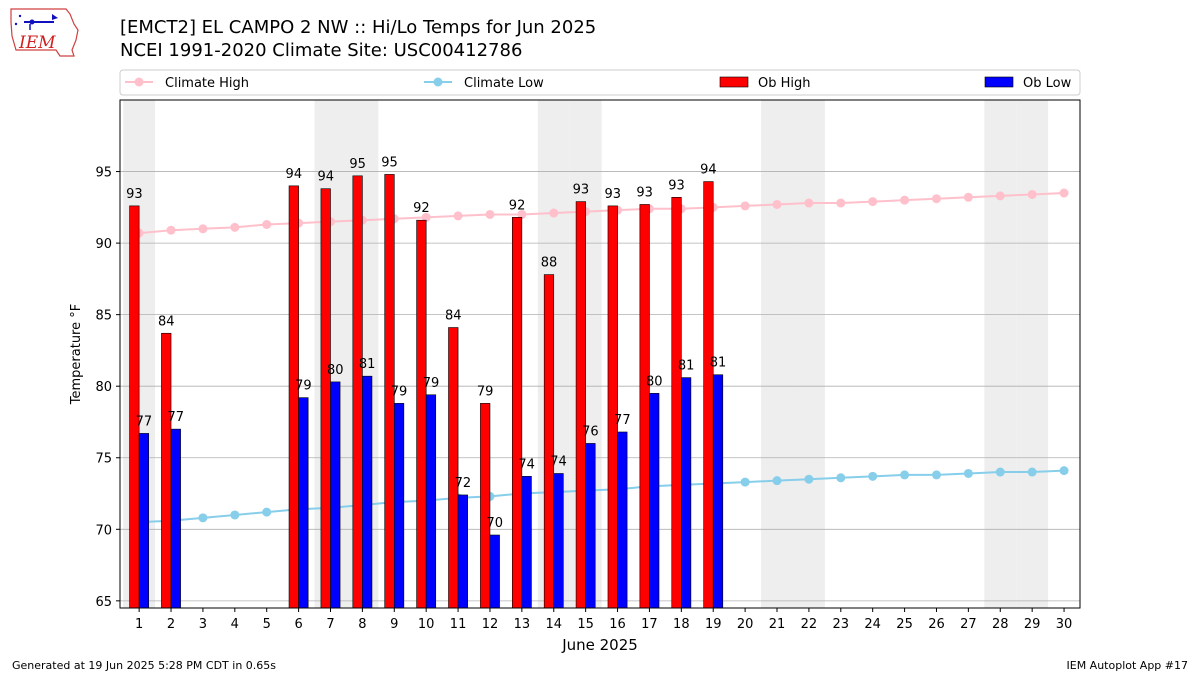  I want to click on ob-low-label-17: 80, so click(654, 381).